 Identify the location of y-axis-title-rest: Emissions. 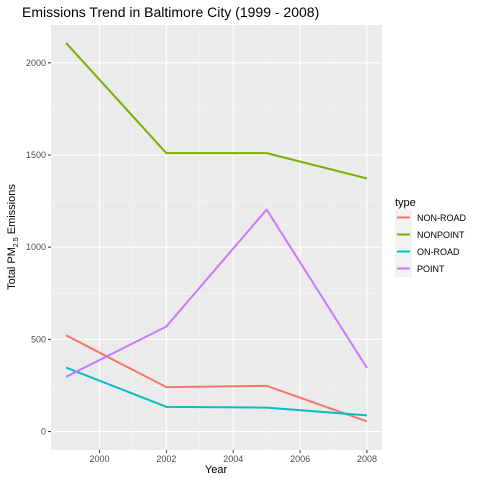
(12, 211).